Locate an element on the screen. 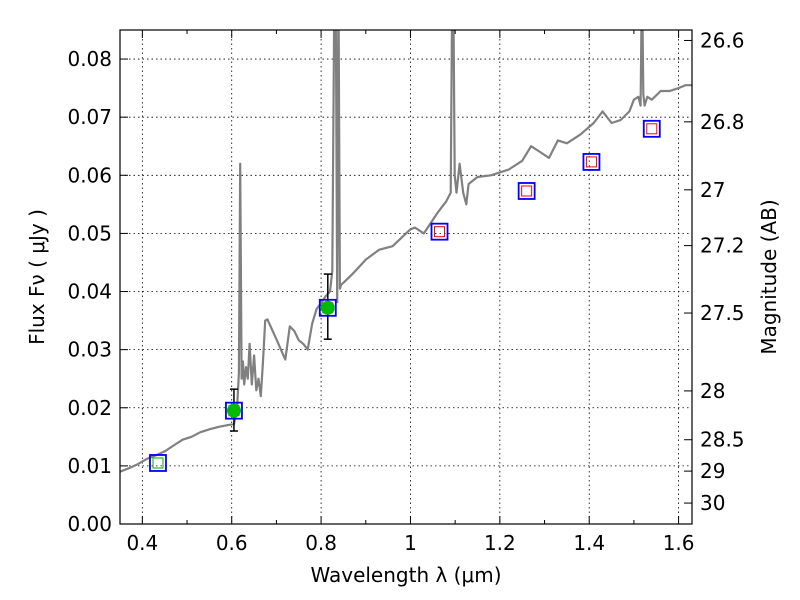 The image size is (800, 600). y-tick-label: 0.08 is located at coordinates (89, 59).